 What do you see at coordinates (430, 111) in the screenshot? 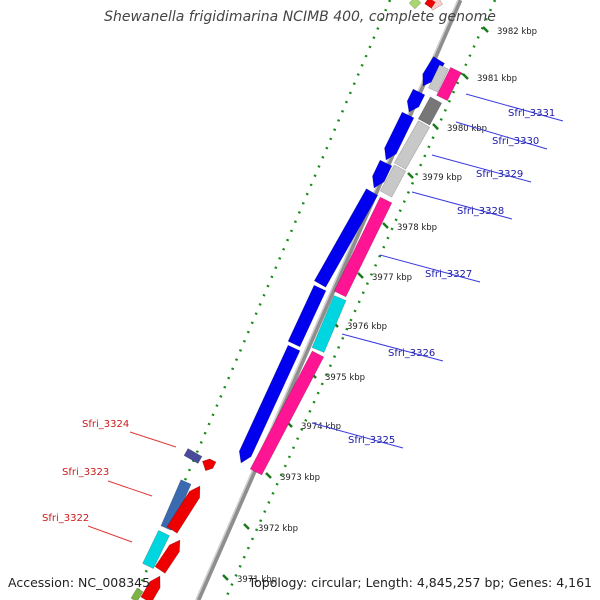
I see `dark-gray-feature` at bounding box center [430, 111].